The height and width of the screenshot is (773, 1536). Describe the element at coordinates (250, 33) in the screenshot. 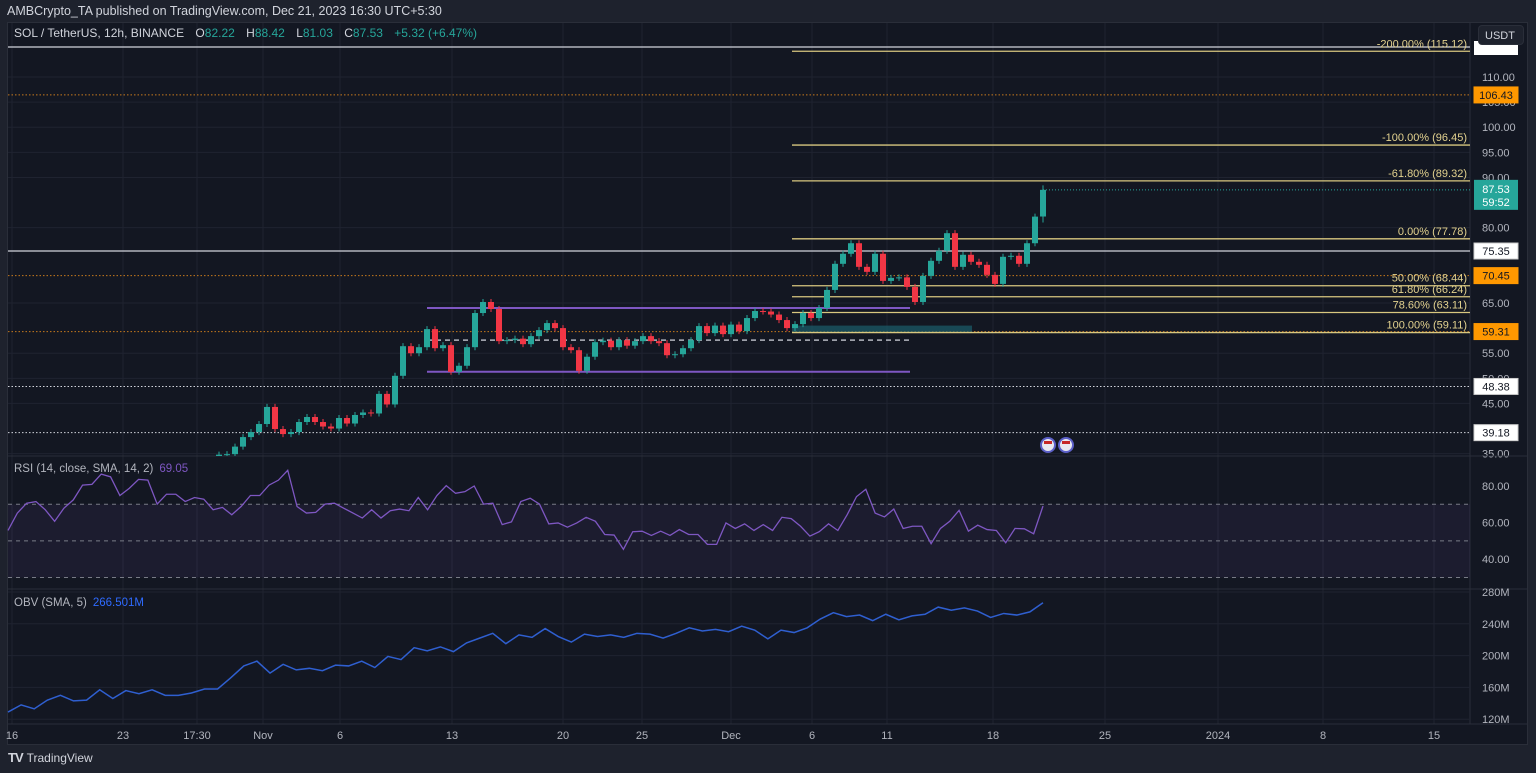

I see `high-label: H` at that location.